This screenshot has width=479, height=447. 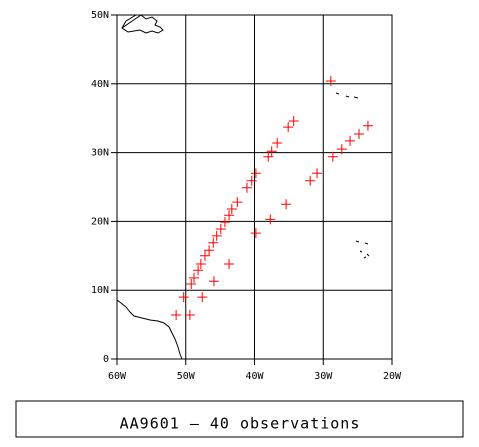 What do you see at coordinates (106, 359) in the screenshot?
I see `y-tick-label: 0` at bounding box center [106, 359].